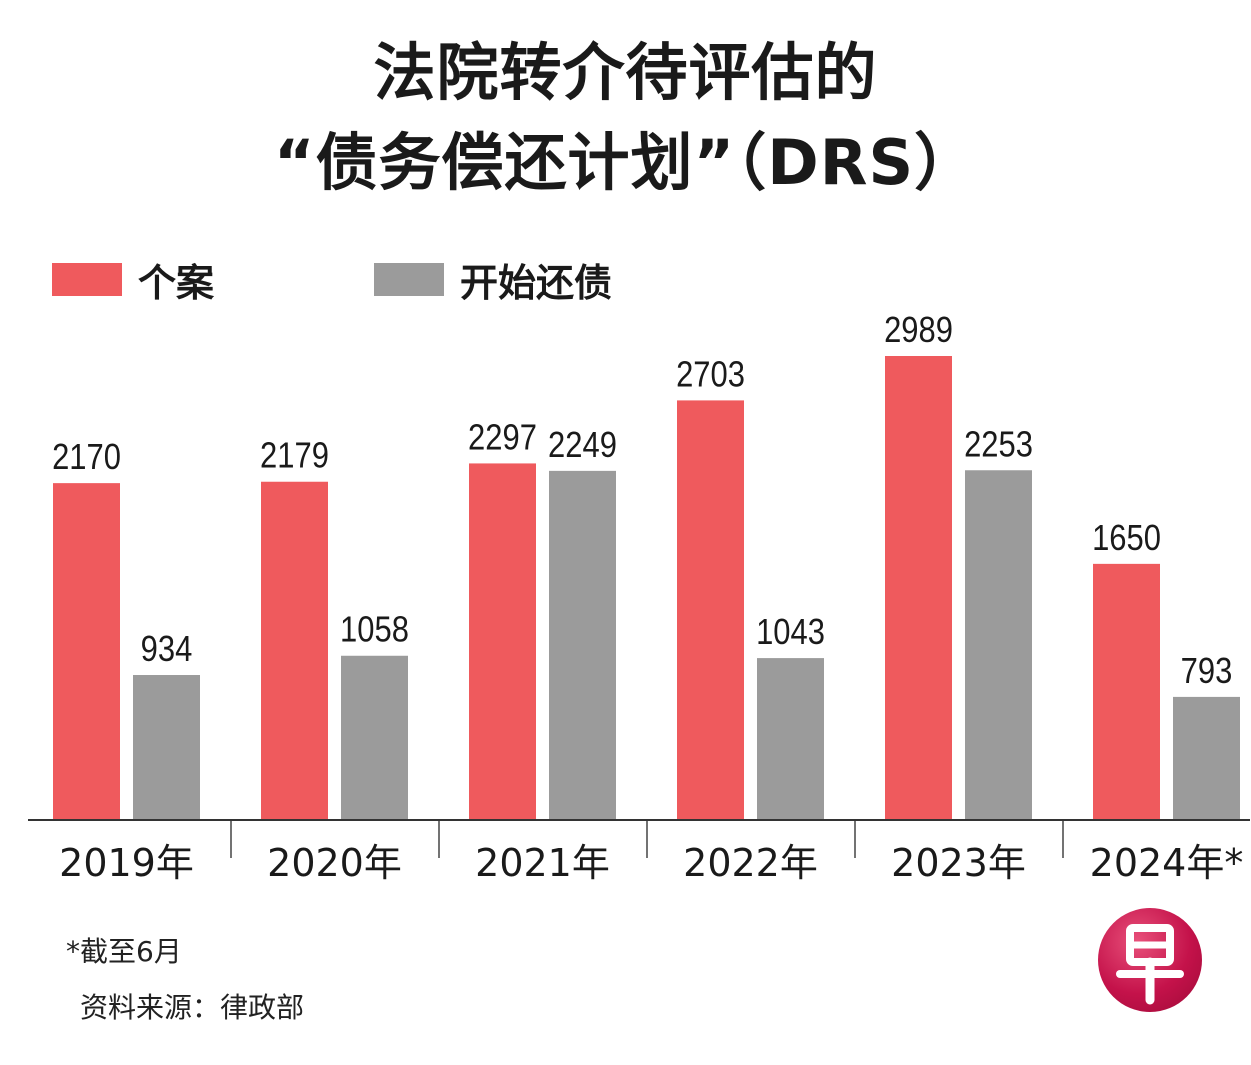  Describe the element at coordinates (536, 283) in the screenshot. I see `legend-label-repayment: 开始还债` at that location.